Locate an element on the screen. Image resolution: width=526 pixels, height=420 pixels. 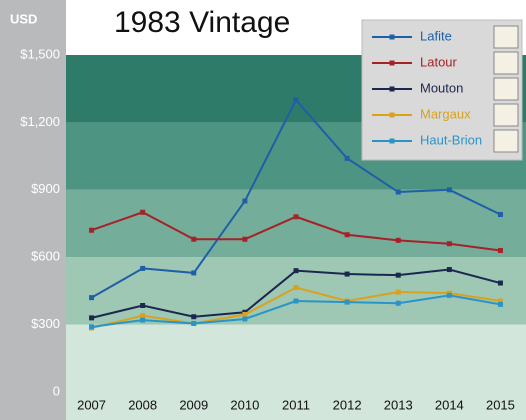
legend-label: Latour is located at coordinates (439, 61).